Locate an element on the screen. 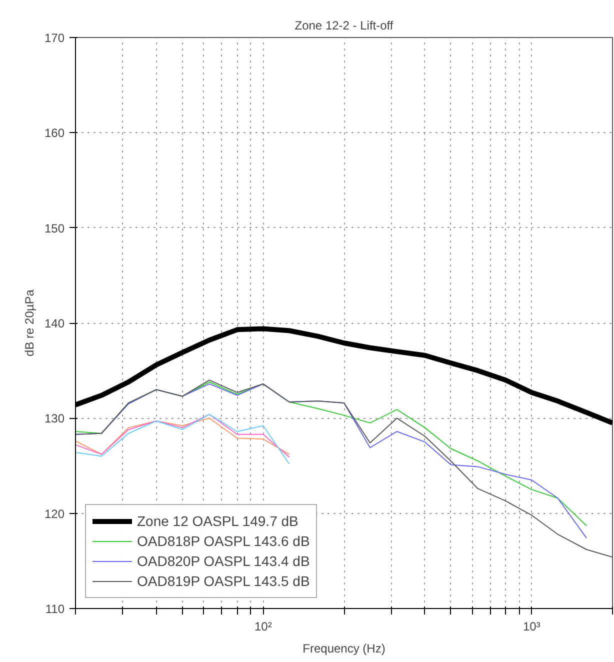 Image resolution: width=614 pixels, height=662 pixels. y-tick-label: 120 is located at coordinates (54, 513).